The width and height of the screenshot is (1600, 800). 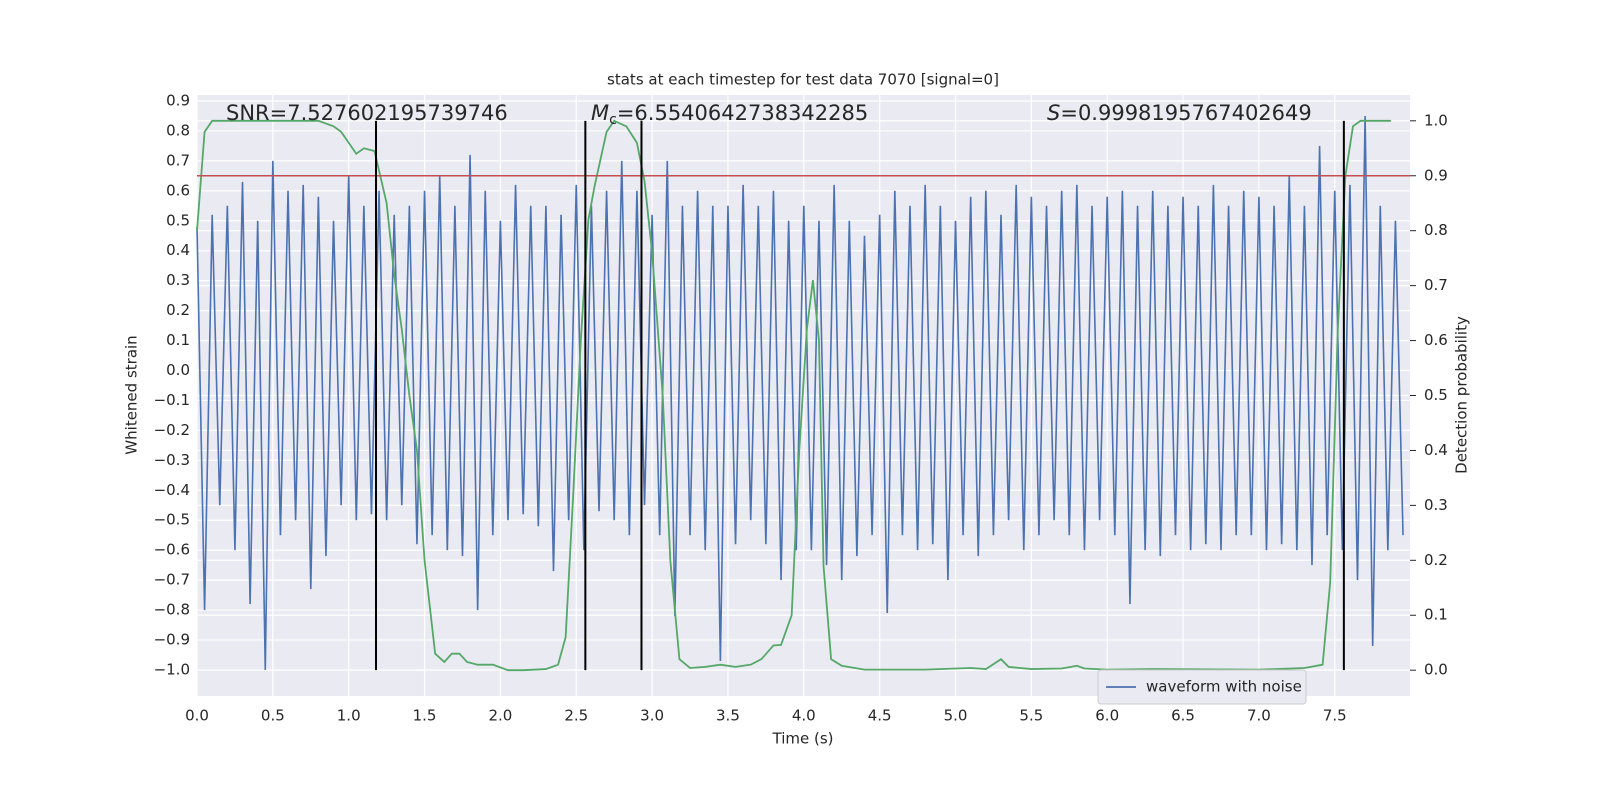 What do you see at coordinates (1436, 670) in the screenshot?
I see `y2-tick-label: 0.0` at bounding box center [1436, 670].